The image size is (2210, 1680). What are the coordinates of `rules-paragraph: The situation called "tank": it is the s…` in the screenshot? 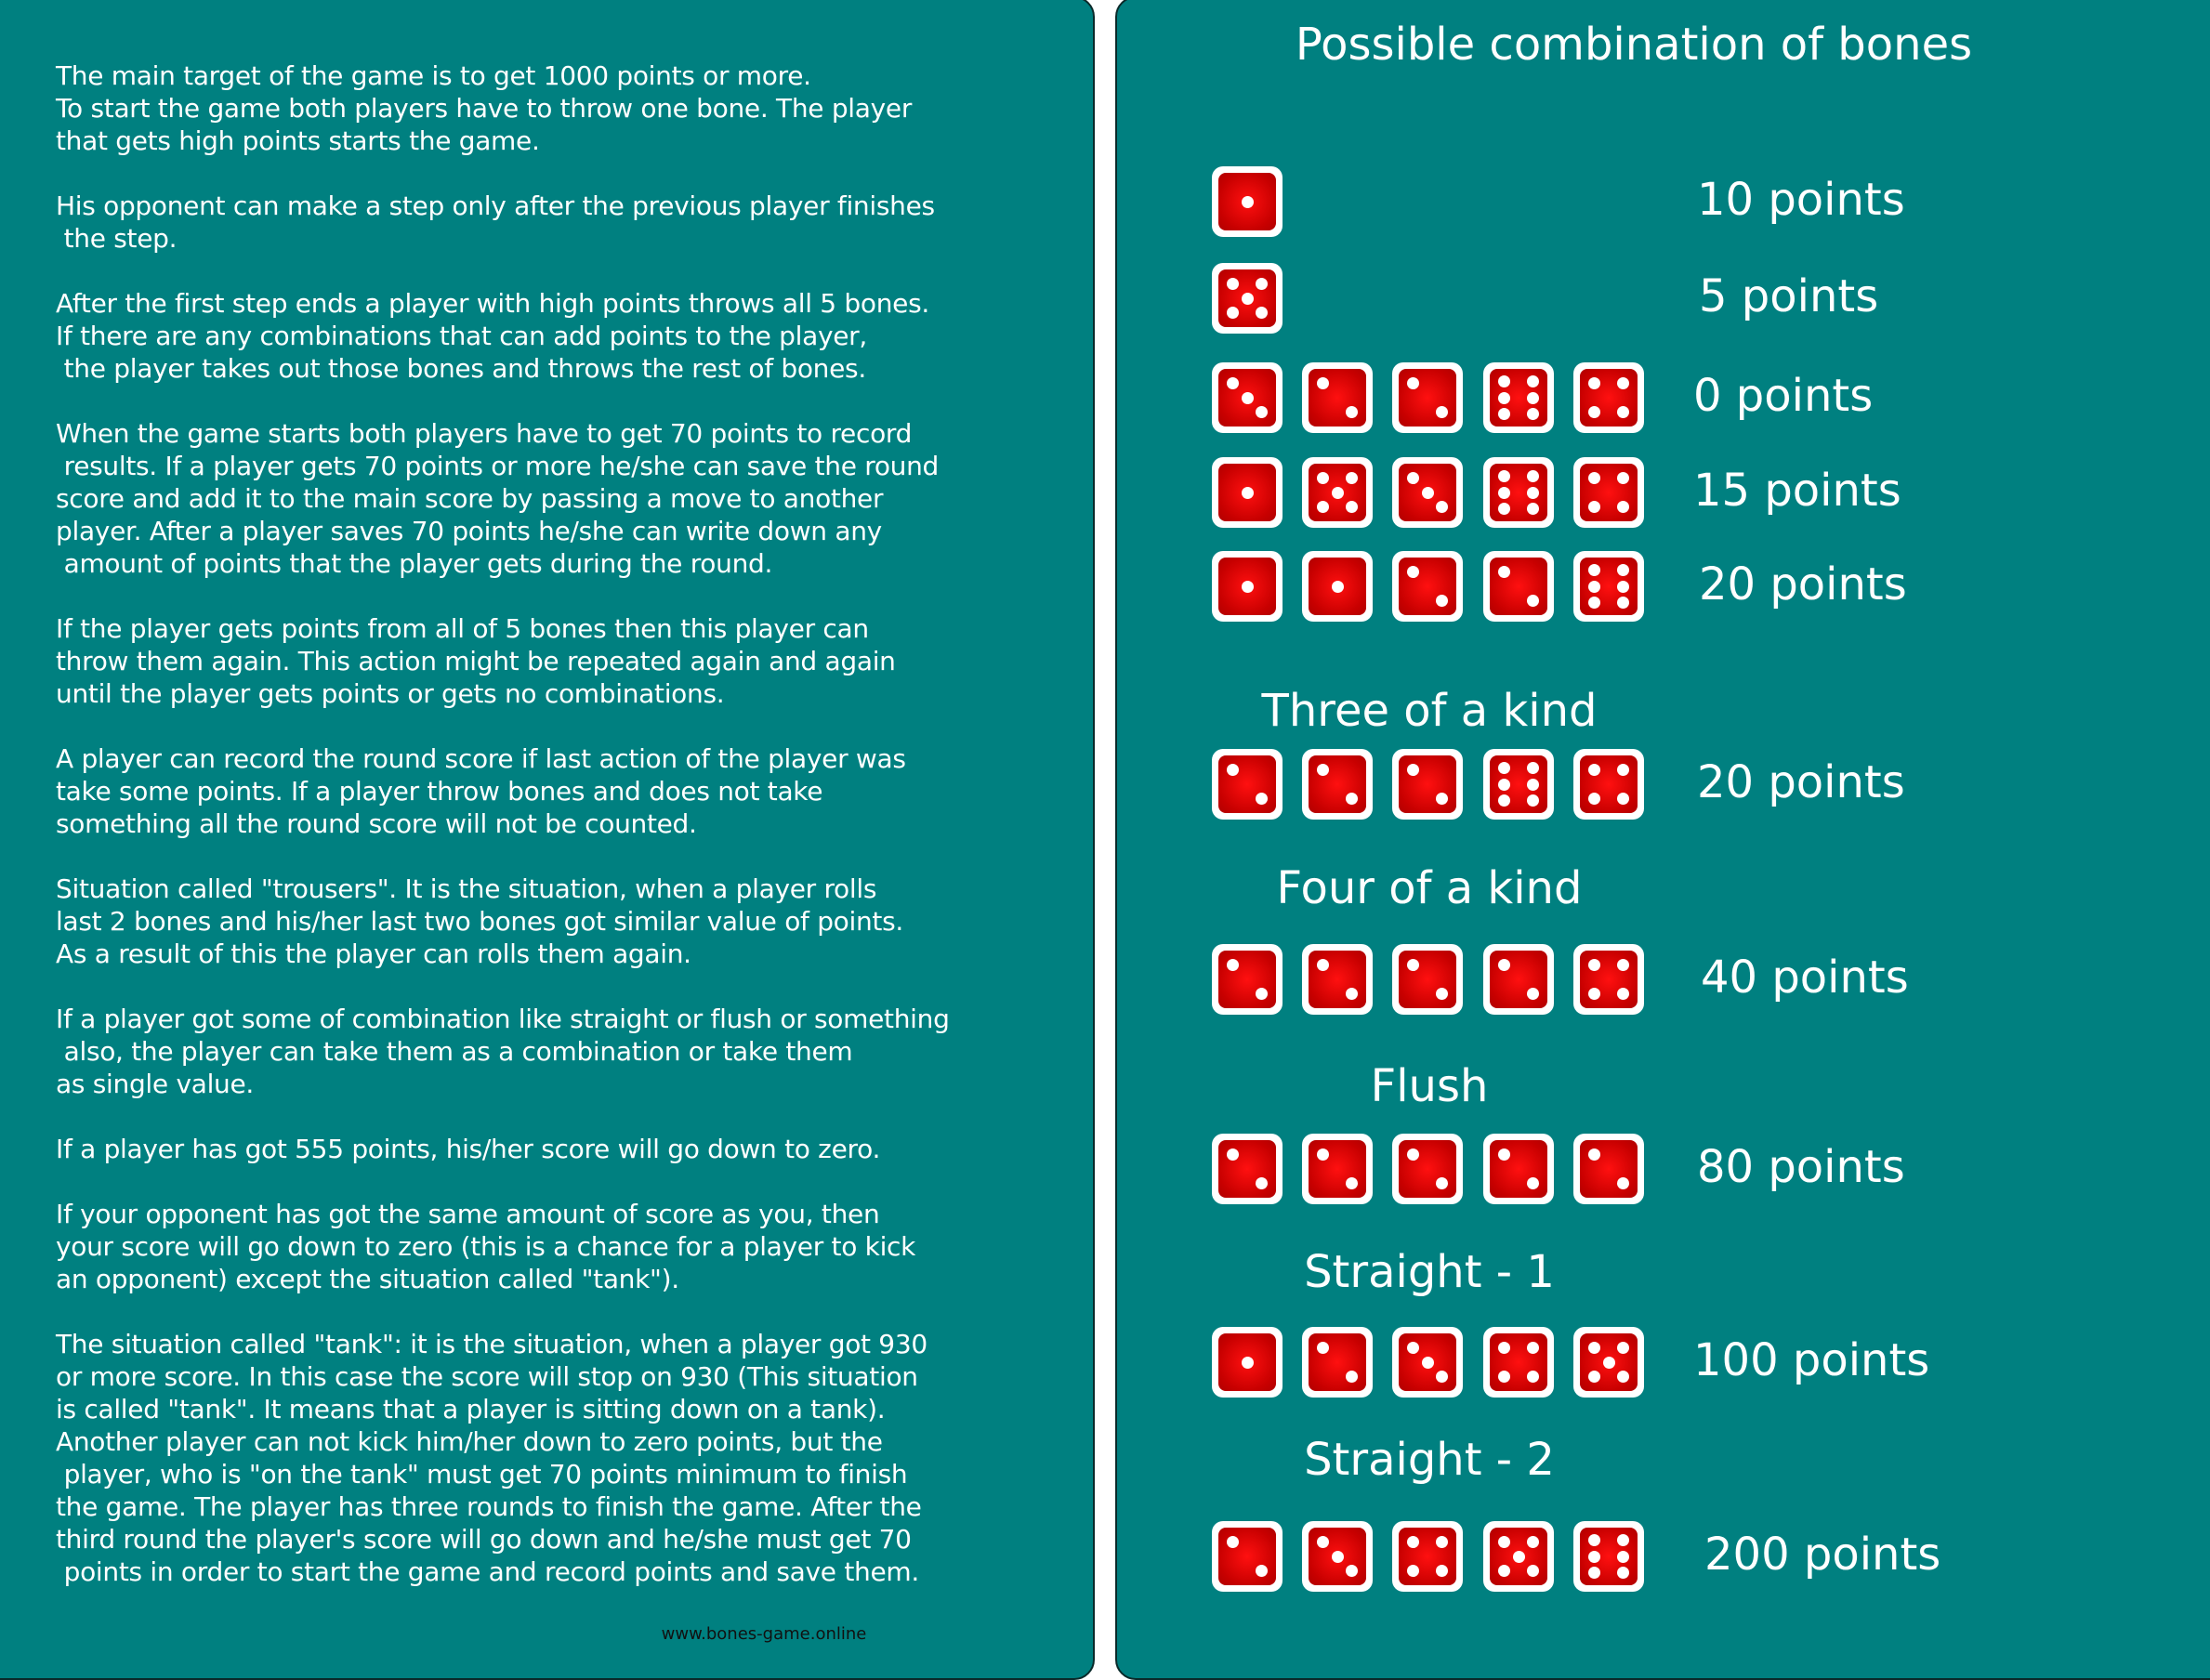 It's located at (503, 1458).